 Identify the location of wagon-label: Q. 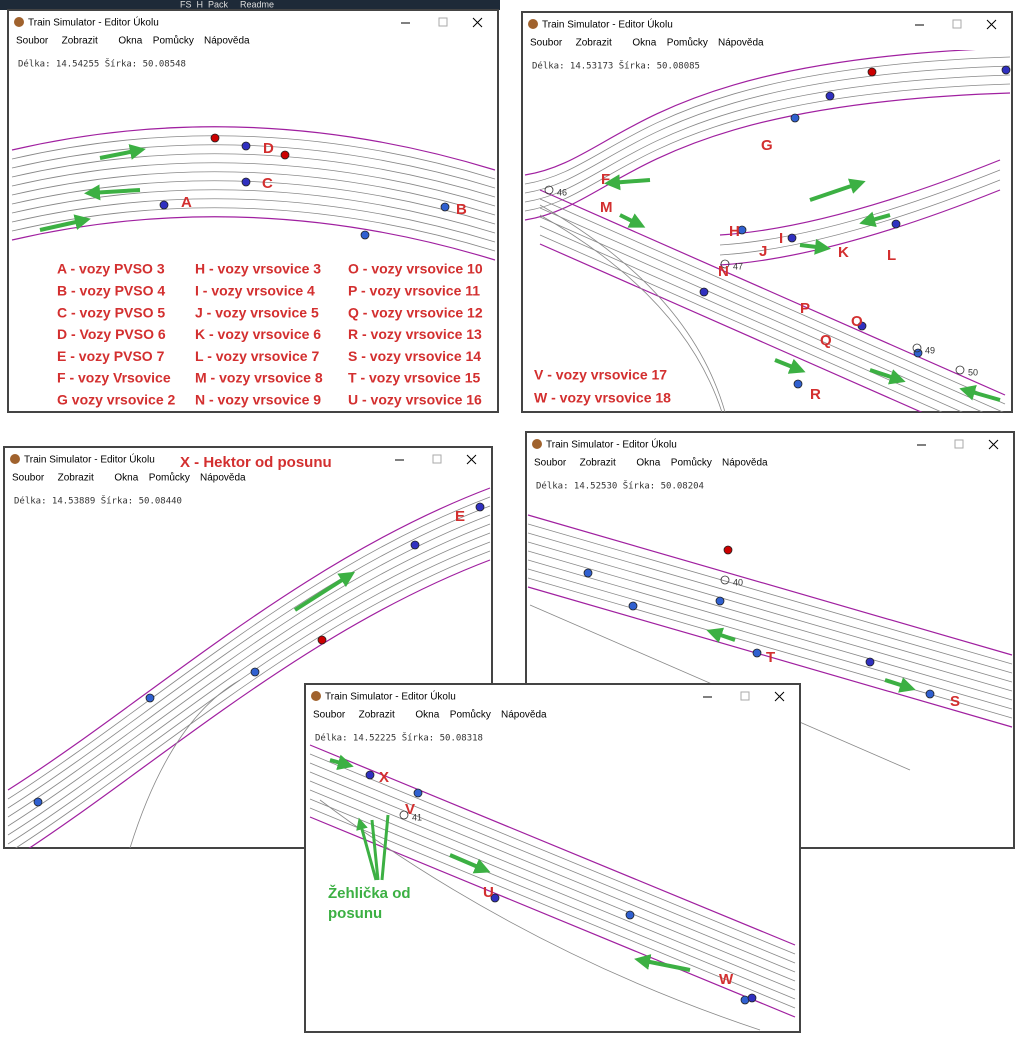
(826, 340).